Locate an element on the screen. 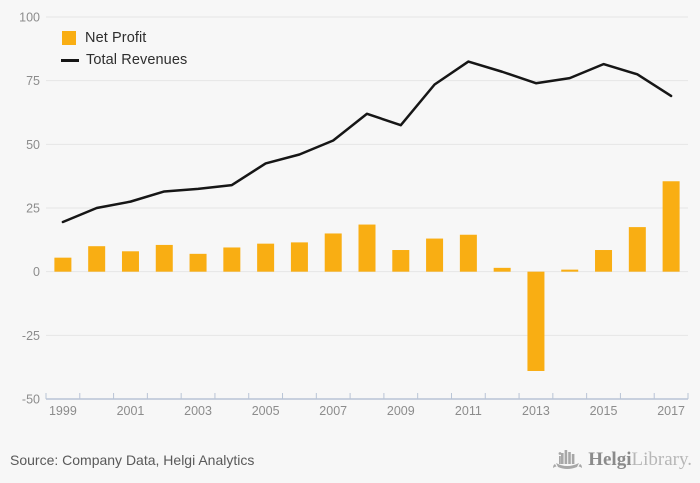  legend-label-total-revenues: Total Revenues is located at coordinates (137, 60).